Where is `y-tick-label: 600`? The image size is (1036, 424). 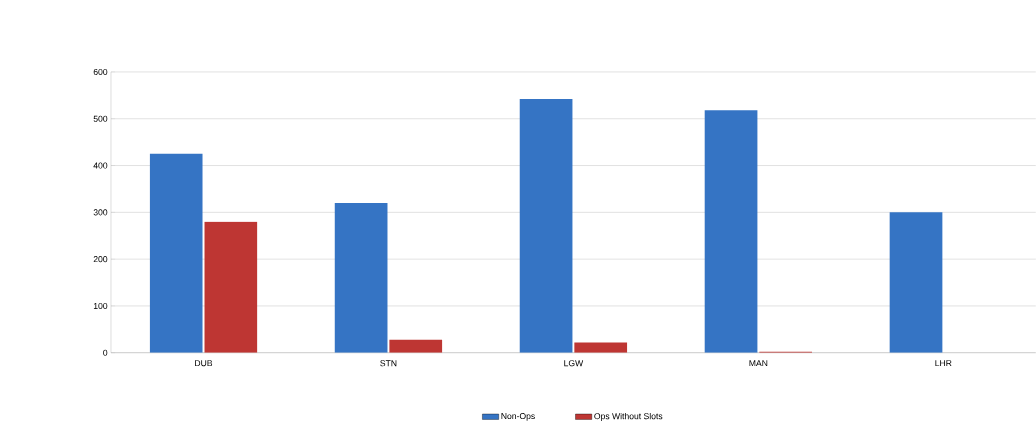 y-tick-label: 600 is located at coordinates (100, 71).